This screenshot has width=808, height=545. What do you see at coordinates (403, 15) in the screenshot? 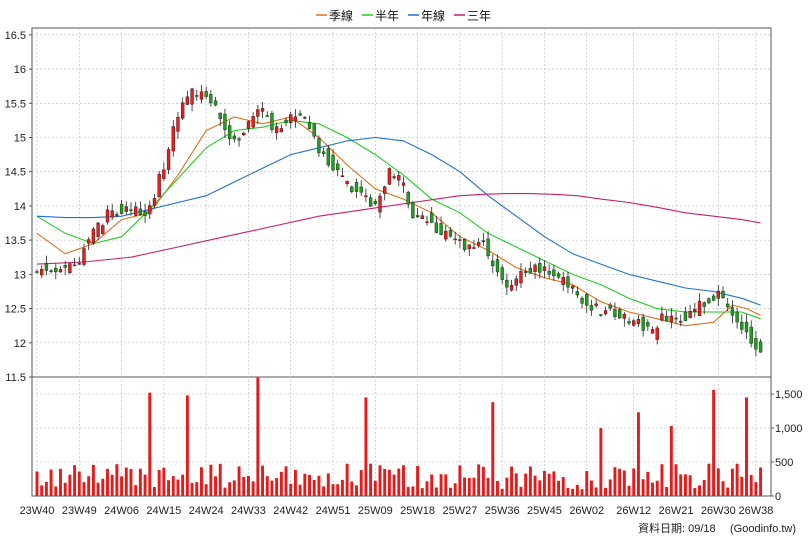
I see `legend: 季線 半年 年線 三年` at bounding box center [403, 15].